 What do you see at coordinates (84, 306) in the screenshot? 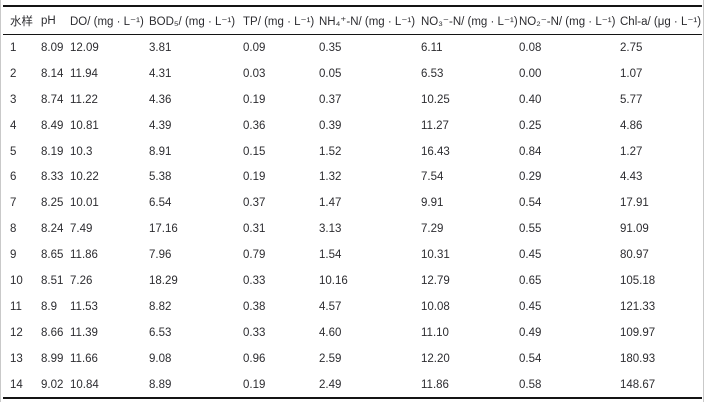
I see `cell-do: 11.53` at bounding box center [84, 306].